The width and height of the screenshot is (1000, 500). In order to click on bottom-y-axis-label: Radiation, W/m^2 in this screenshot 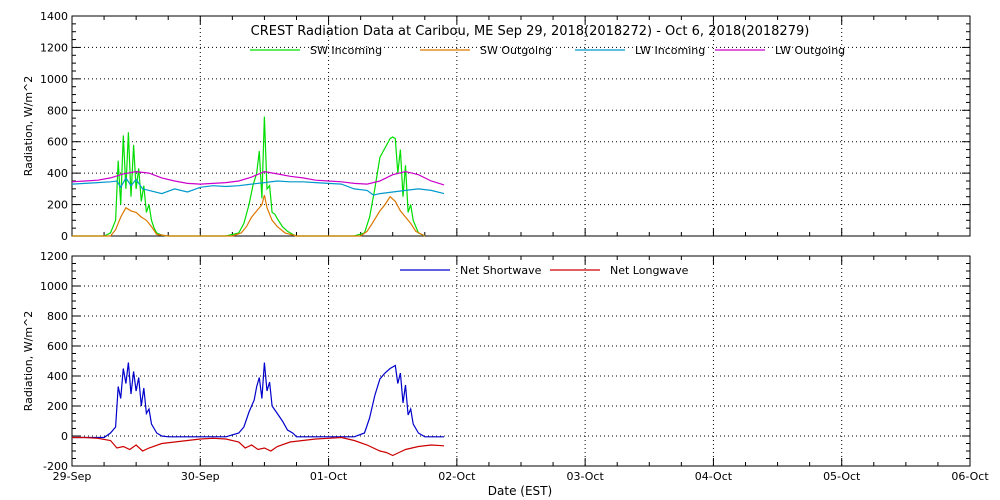, I will do `click(28, 361)`.